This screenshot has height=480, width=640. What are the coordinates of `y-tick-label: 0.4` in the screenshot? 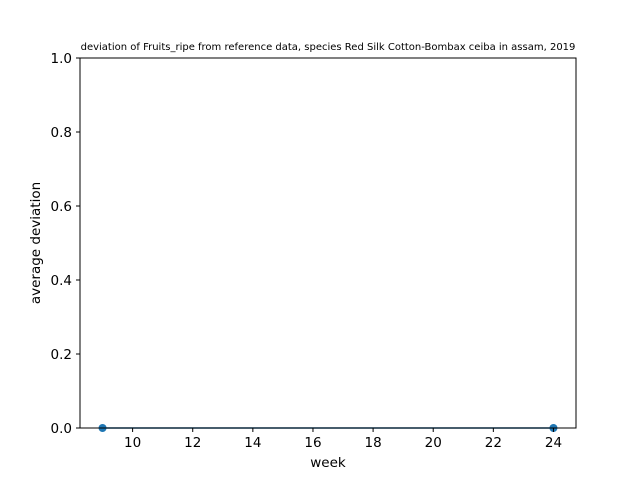 It's located at (61, 281).